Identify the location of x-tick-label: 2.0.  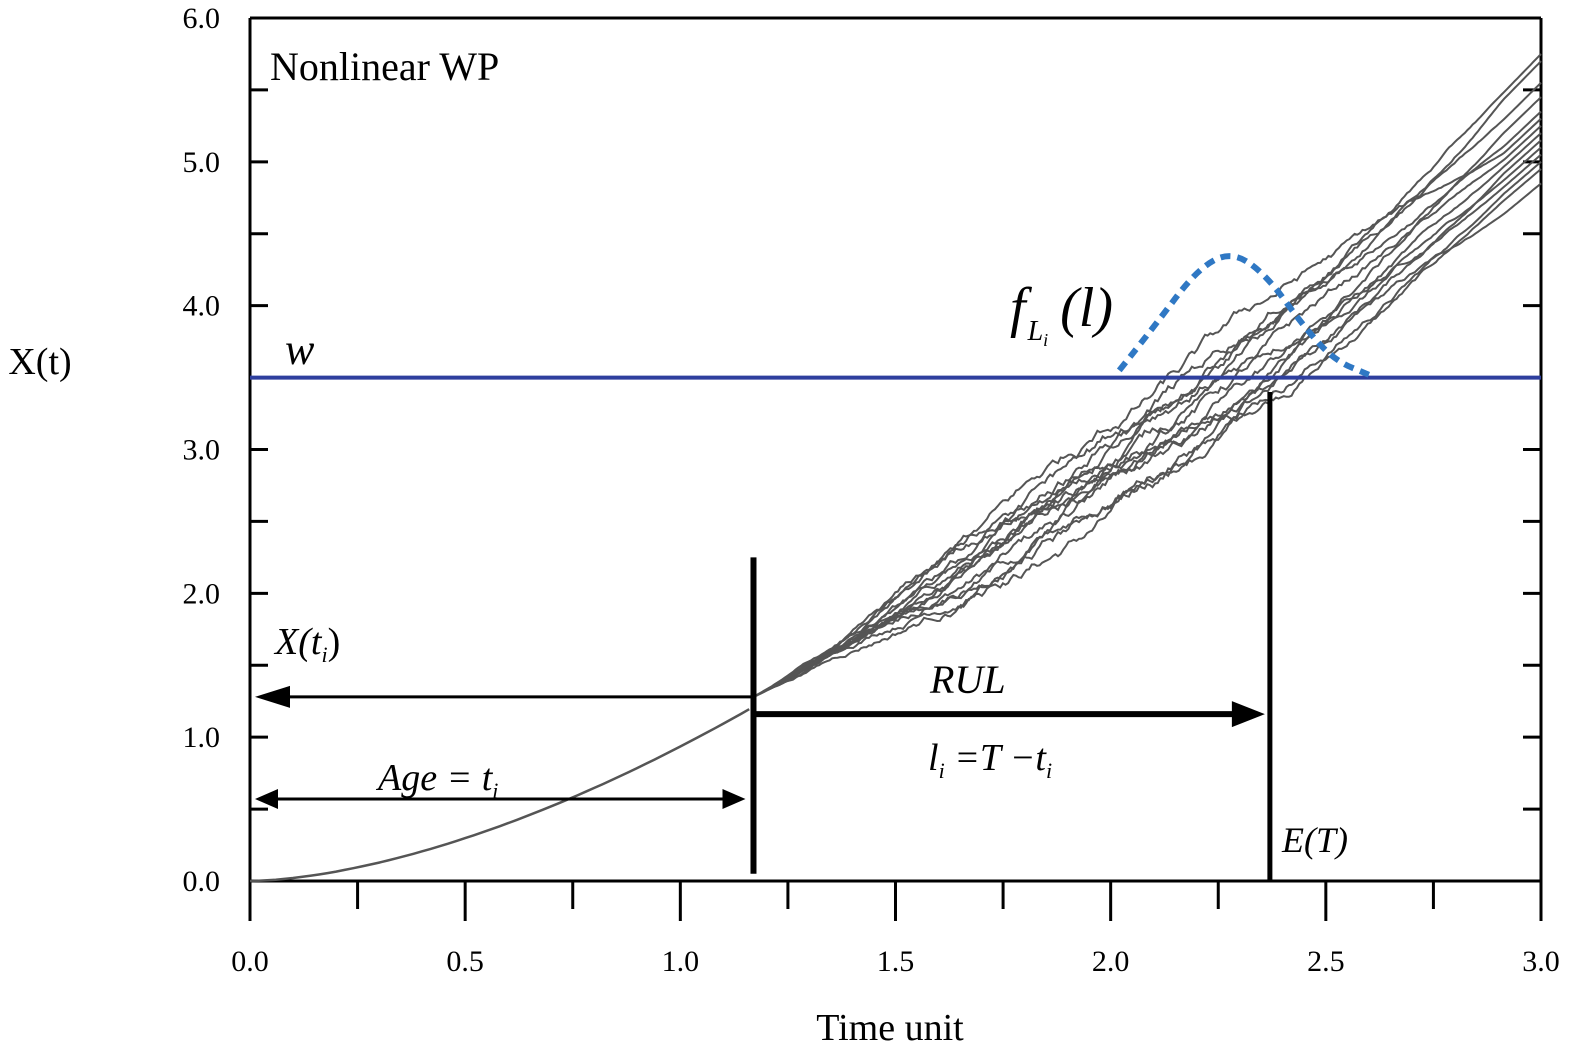
(1111, 961).